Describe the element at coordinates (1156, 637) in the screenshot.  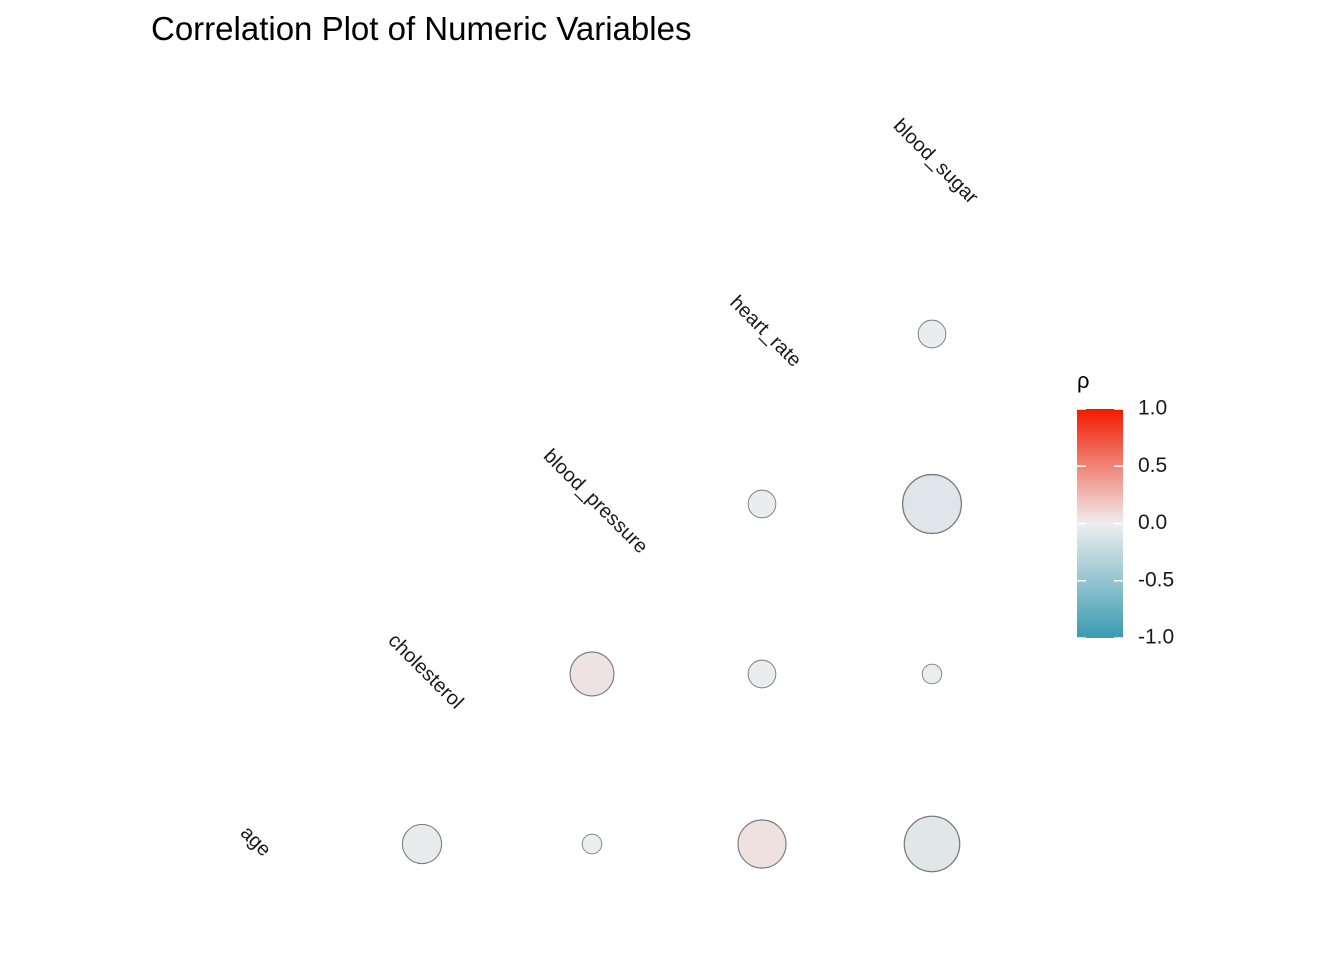
I see `legend-tick-label-4: -1.0` at that location.